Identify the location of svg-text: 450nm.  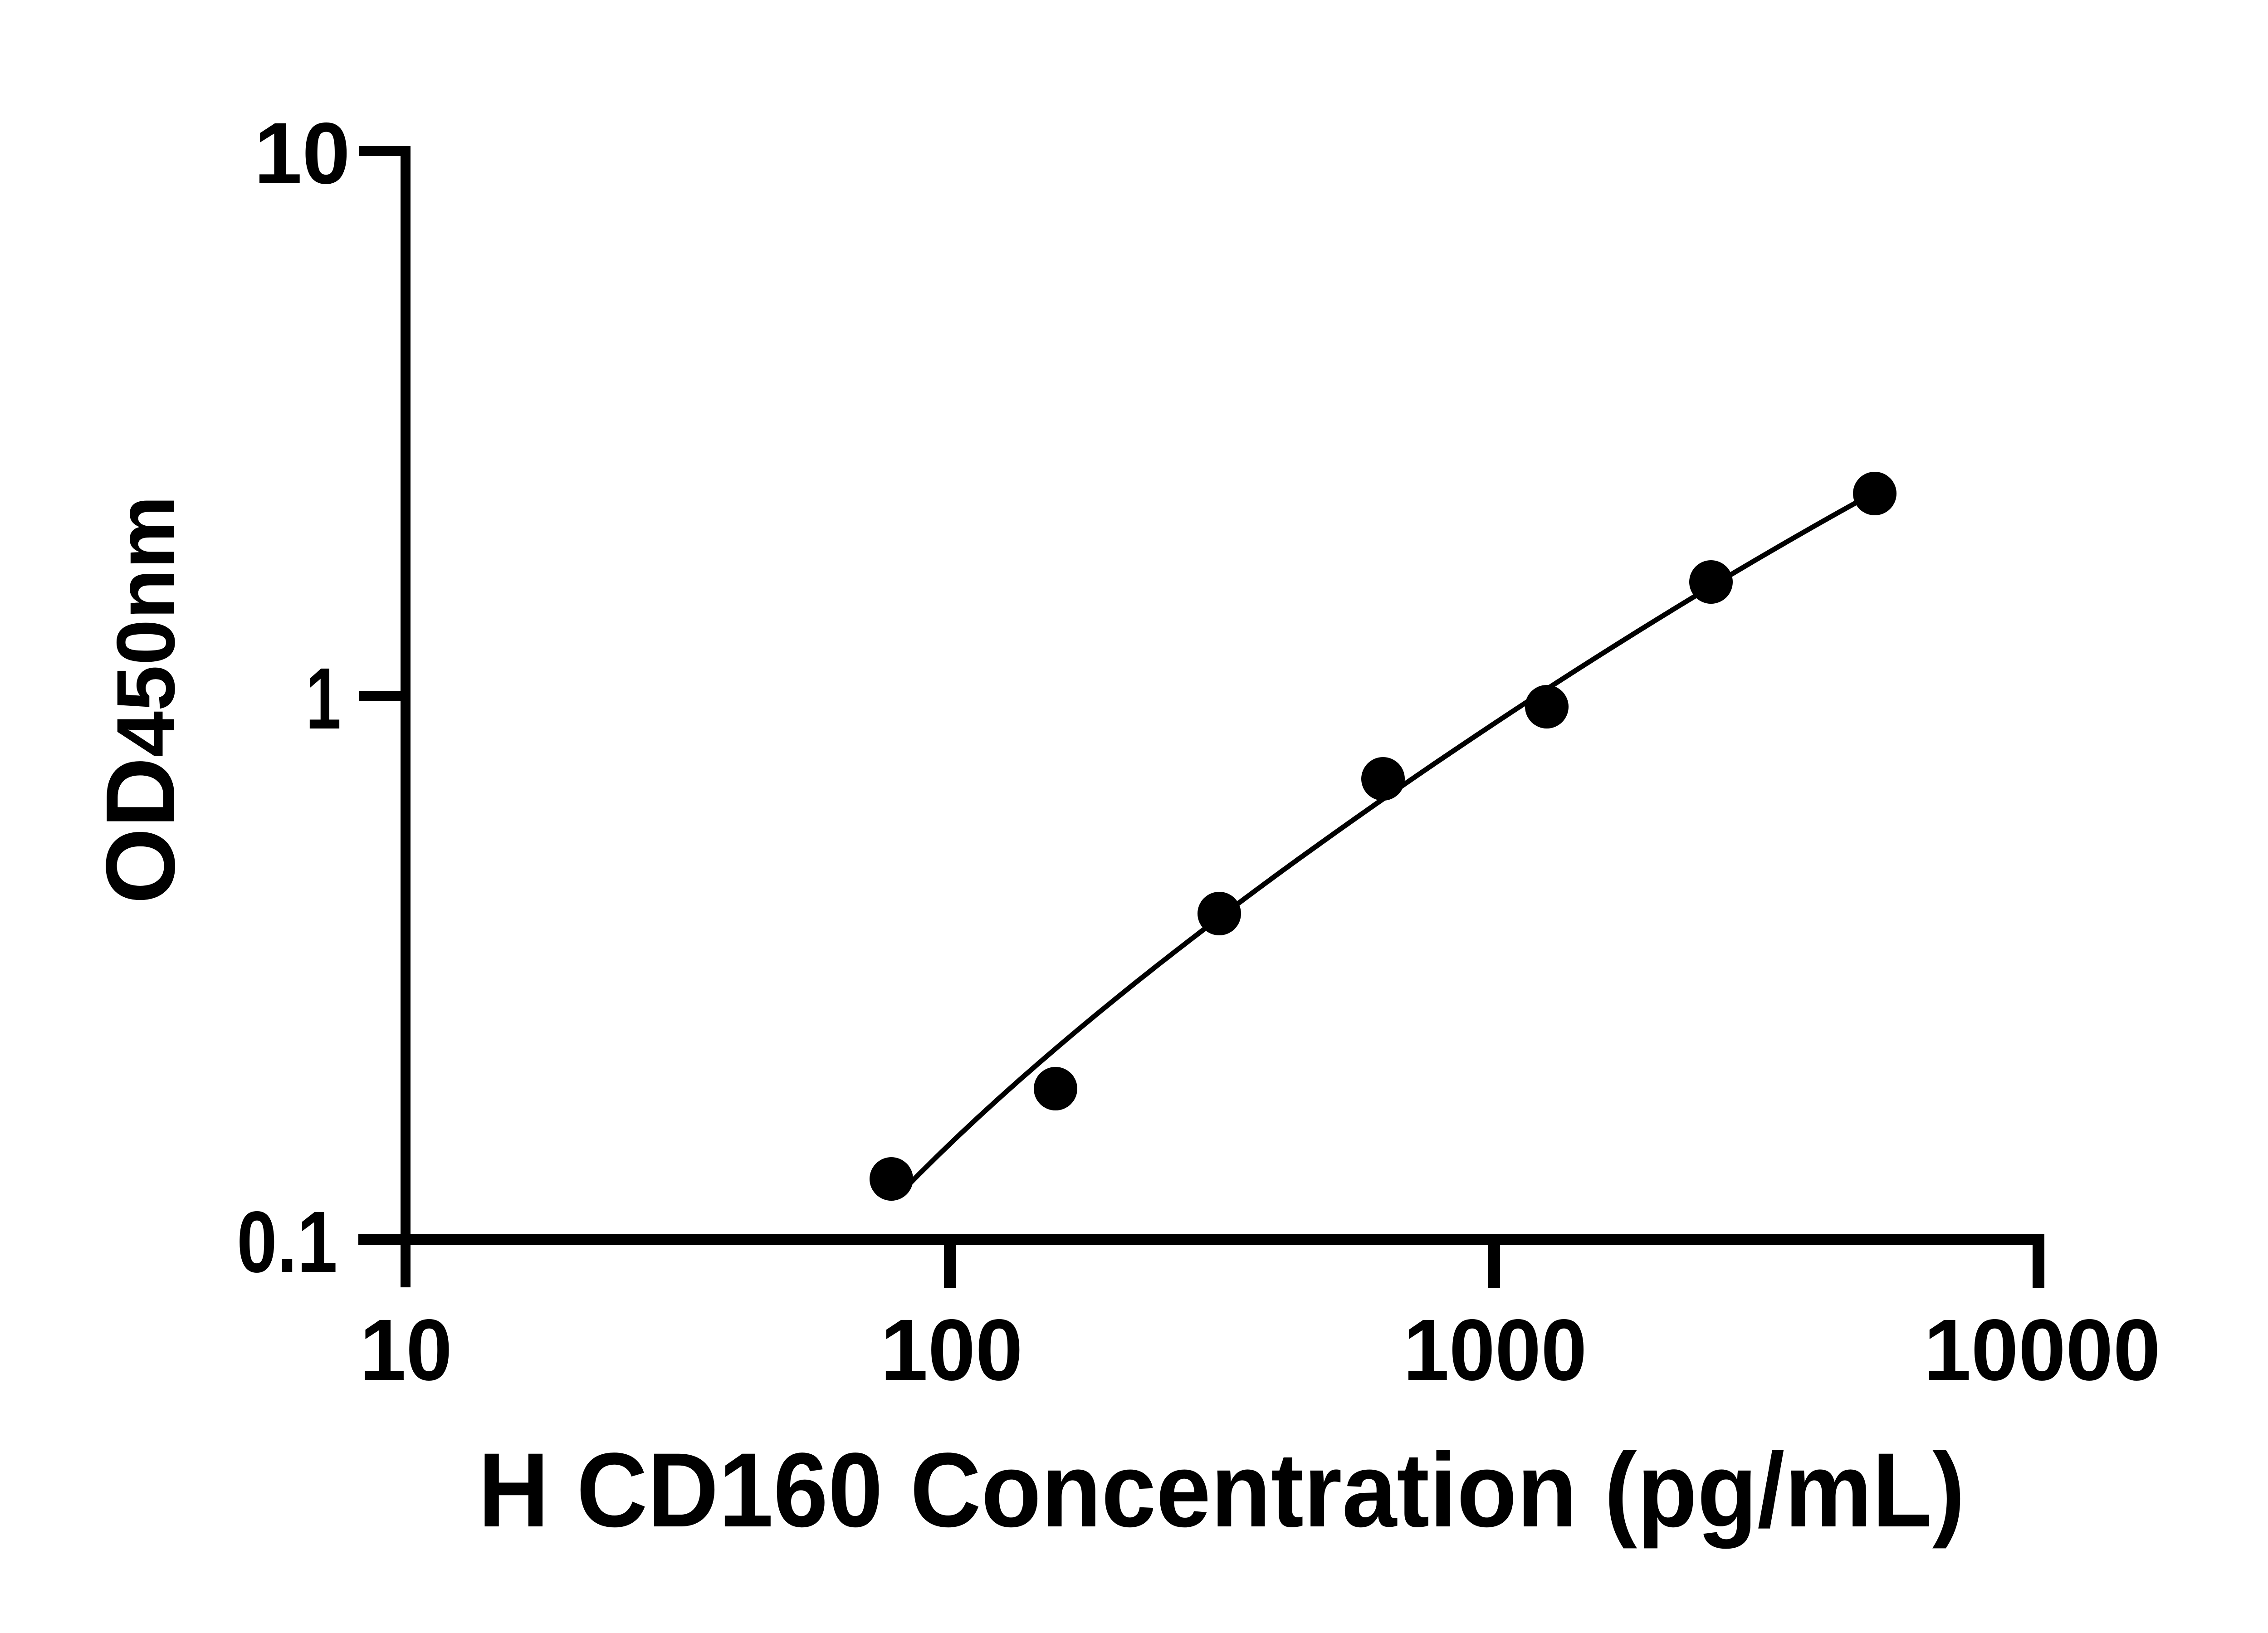
(146, 626).